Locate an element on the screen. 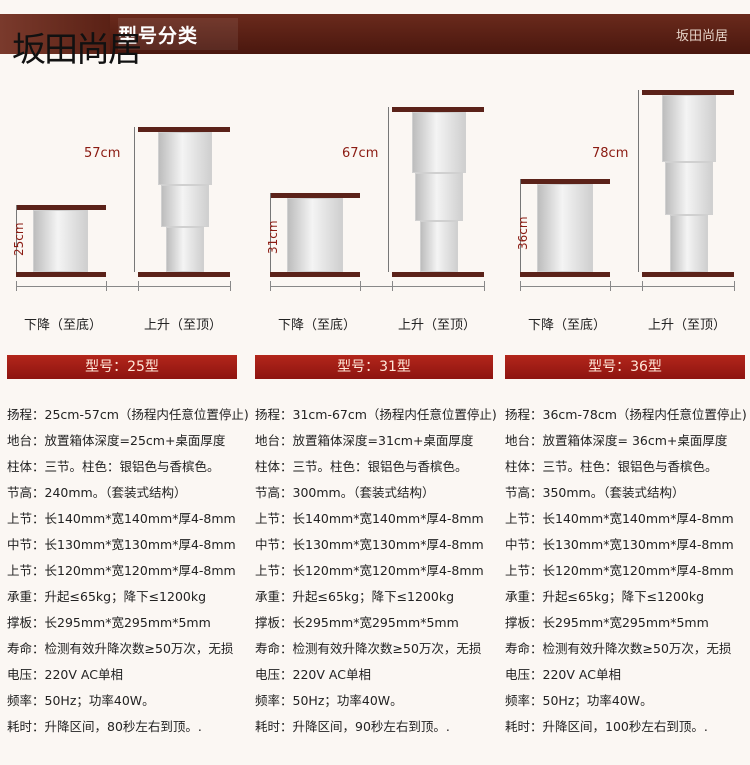 The height and width of the screenshot is (765, 750). column-upper-section is located at coordinates (689, 128).